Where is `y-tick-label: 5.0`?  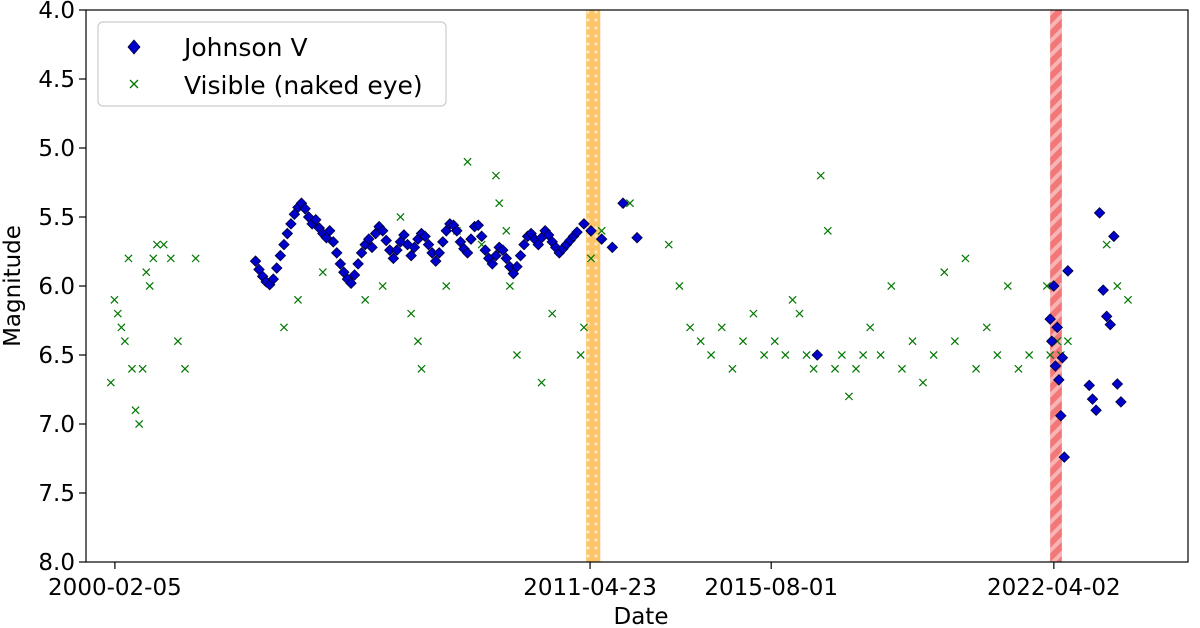 y-tick-label: 5.0 is located at coordinates (56, 149).